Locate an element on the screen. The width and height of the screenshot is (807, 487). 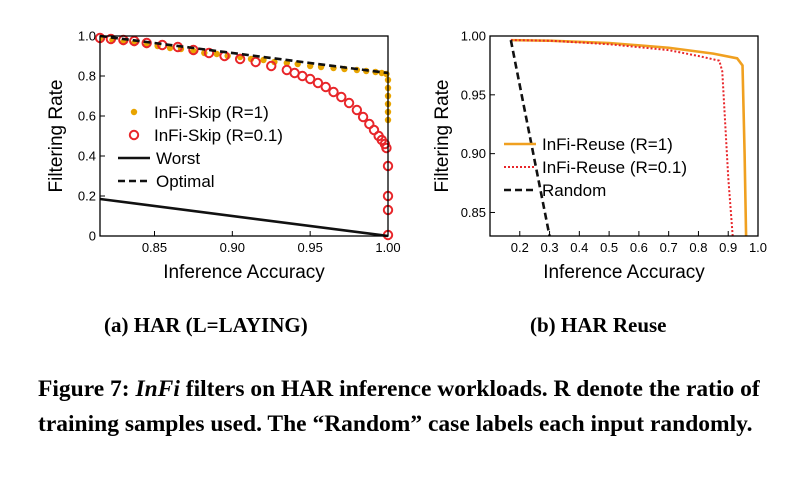
panel-a-x-tick-label: 0.85 is located at coordinates (154, 247).